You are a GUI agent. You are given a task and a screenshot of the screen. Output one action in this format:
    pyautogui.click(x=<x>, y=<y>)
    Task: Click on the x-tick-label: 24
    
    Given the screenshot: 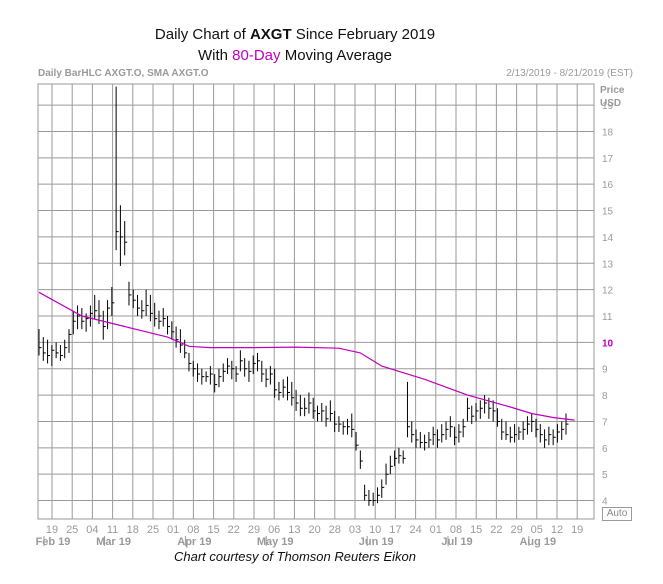 What is the action you would take?
    pyautogui.click(x=415, y=530)
    